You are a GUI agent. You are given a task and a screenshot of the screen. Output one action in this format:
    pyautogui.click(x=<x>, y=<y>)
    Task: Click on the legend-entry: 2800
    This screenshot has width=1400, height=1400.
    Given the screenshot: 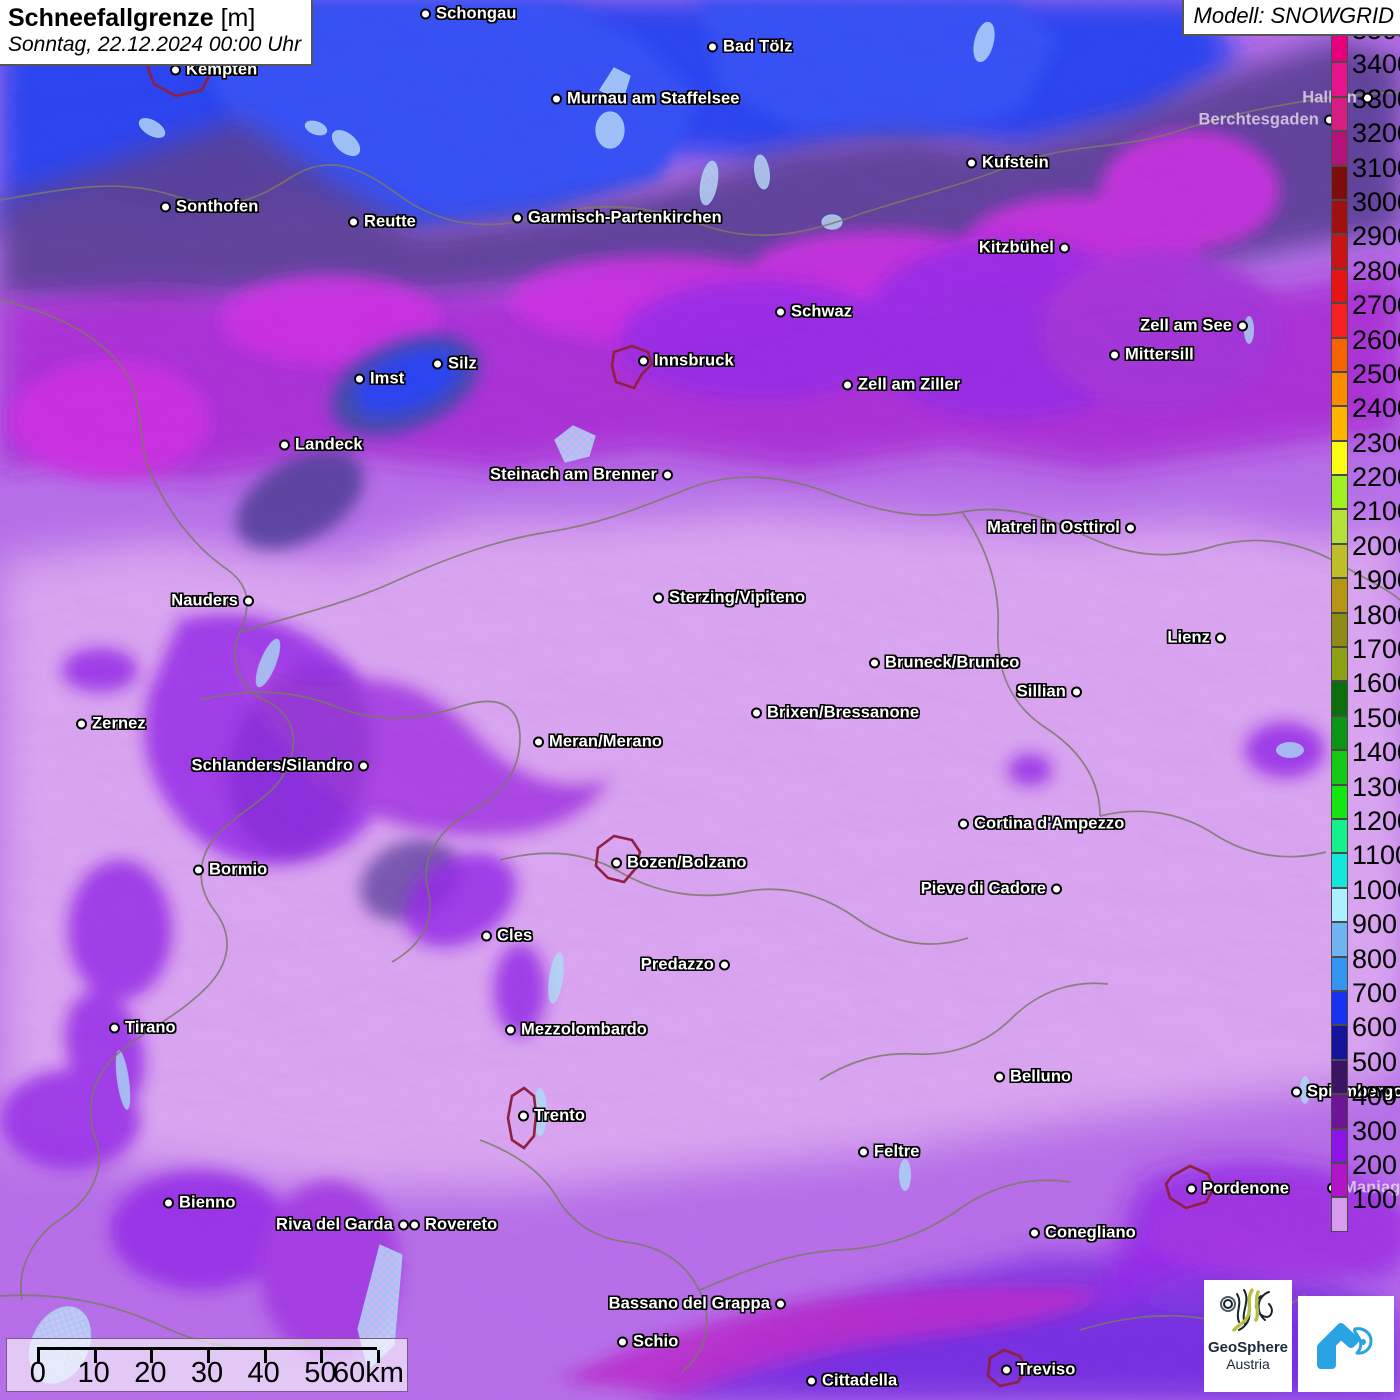 What is the action you would take?
    pyautogui.click(x=1365, y=280)
    